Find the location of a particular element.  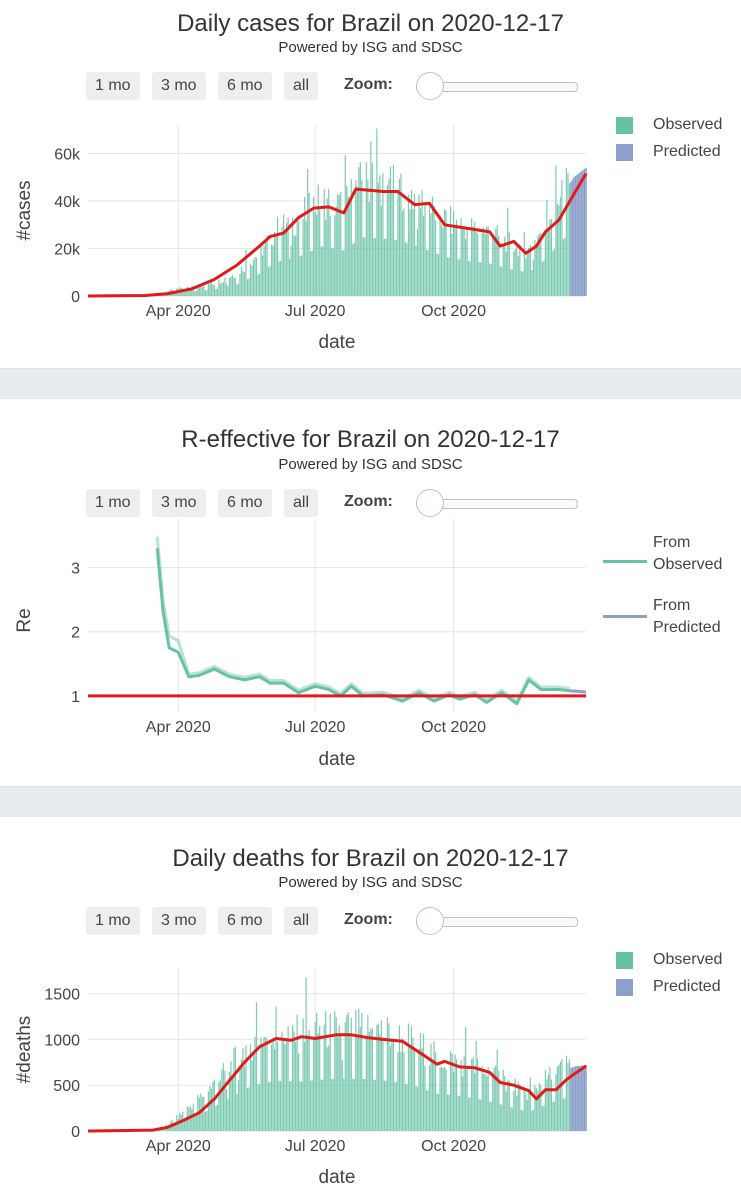

legend-label-predicted-2: Predicted is located at coordinates (687, 627).